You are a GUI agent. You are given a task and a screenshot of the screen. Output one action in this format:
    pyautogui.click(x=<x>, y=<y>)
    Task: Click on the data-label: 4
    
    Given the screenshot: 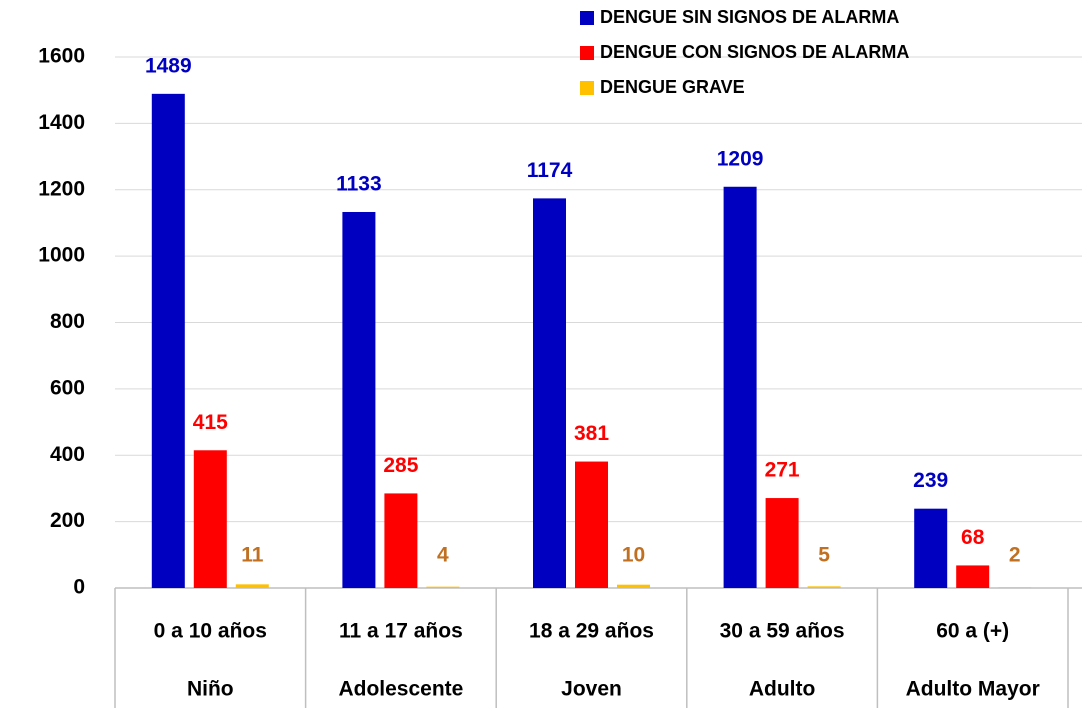 What is the action you would take?
    pyautogui.click(x=443, y=555)
    